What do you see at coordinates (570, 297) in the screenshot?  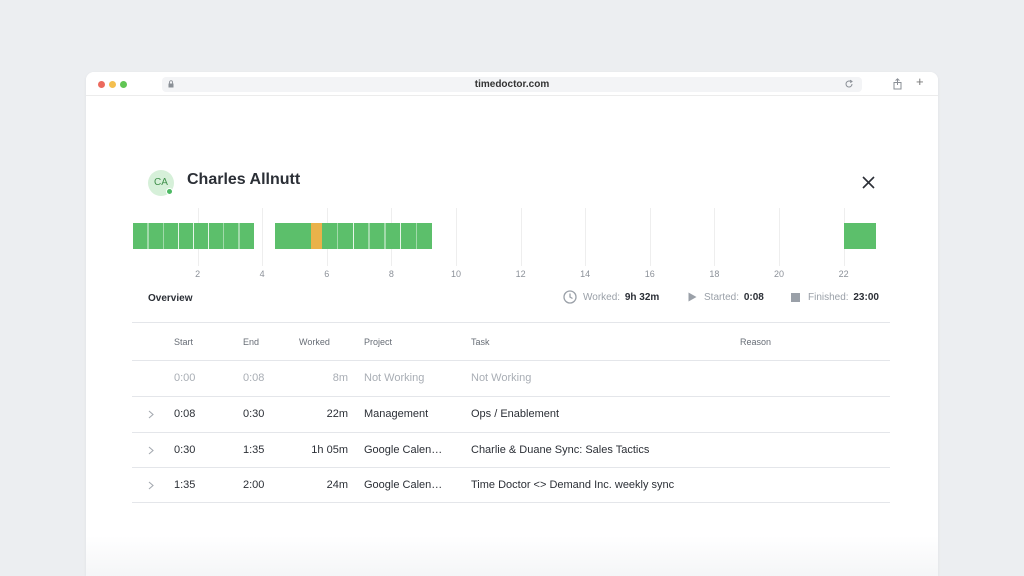 I see `clock-icon` at bounding box center [570, 297].